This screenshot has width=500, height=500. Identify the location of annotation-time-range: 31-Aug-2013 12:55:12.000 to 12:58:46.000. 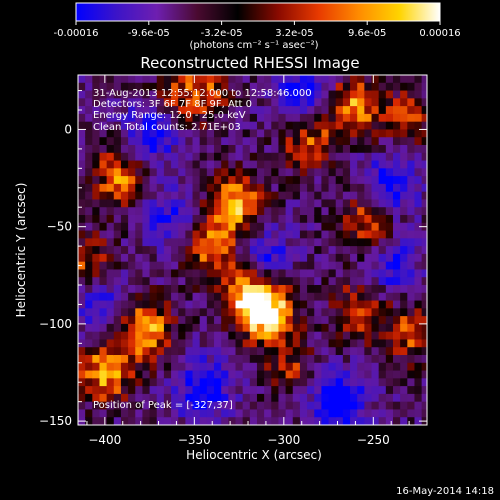
(202, 93).